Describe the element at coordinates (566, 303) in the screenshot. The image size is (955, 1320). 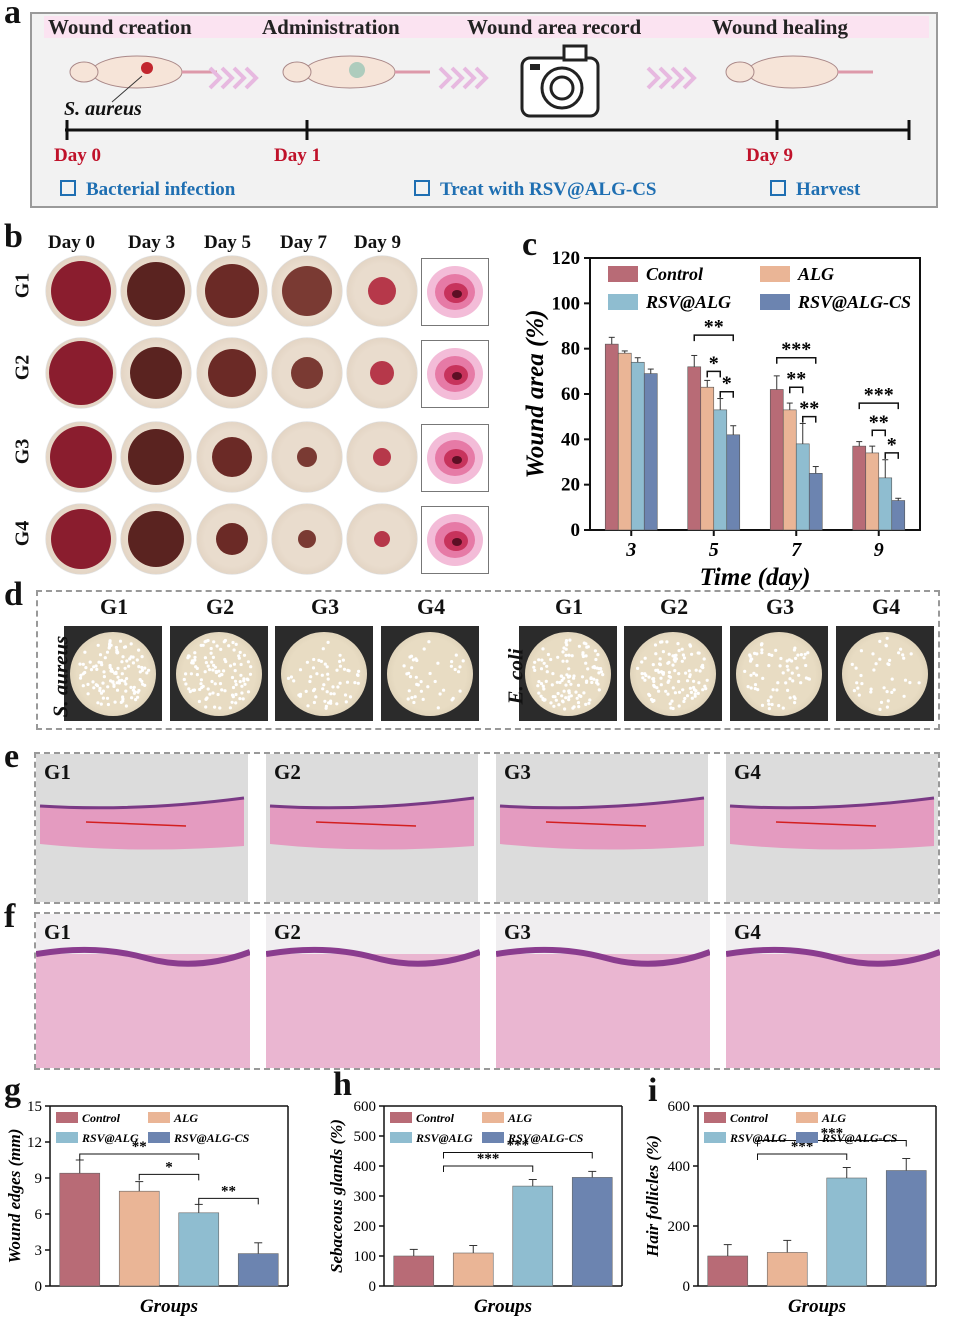
I see `y-tick-label: 100` at that location.